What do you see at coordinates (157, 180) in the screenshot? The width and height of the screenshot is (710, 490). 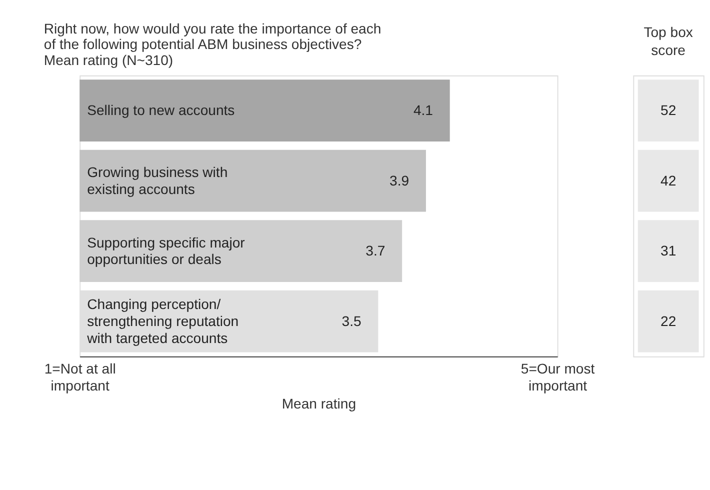 I see `y-tick-label: Growing business with existing accounts` at bounding box center [157, 180].